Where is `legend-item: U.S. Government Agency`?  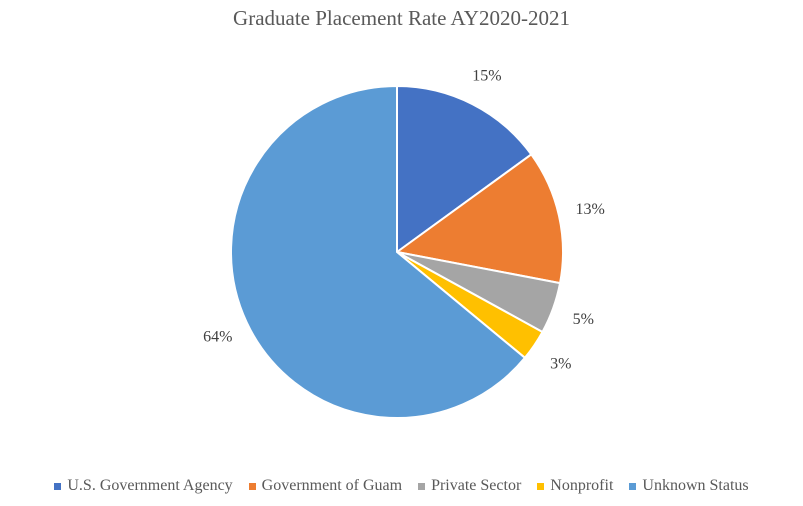
legend-item: U.S. Government Agency is located at coordinates (143, 486).